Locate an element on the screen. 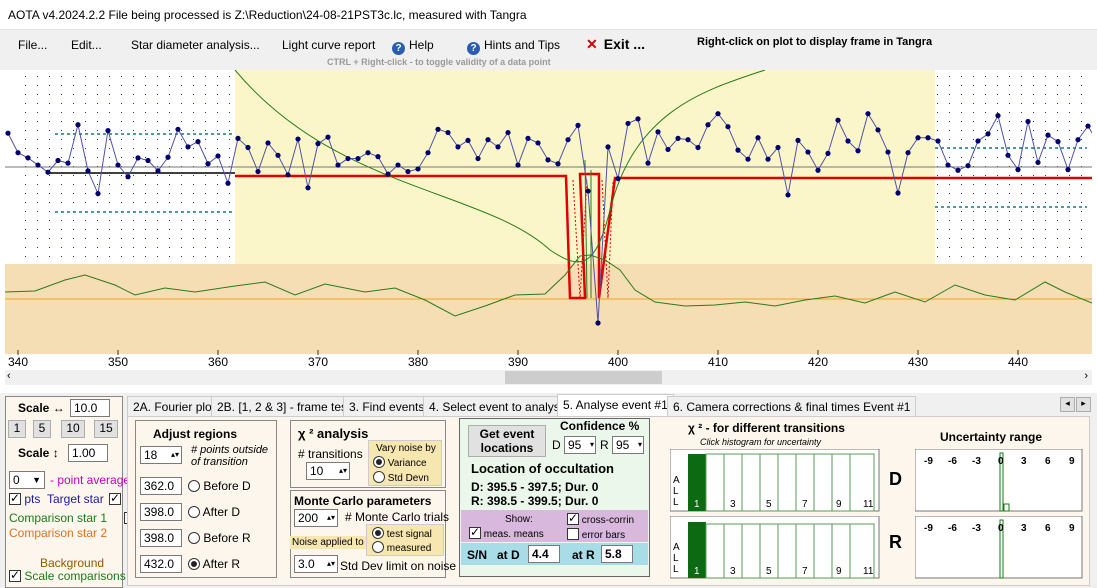  scale-h-input: 10.0 is located at coordinates (90, 408).